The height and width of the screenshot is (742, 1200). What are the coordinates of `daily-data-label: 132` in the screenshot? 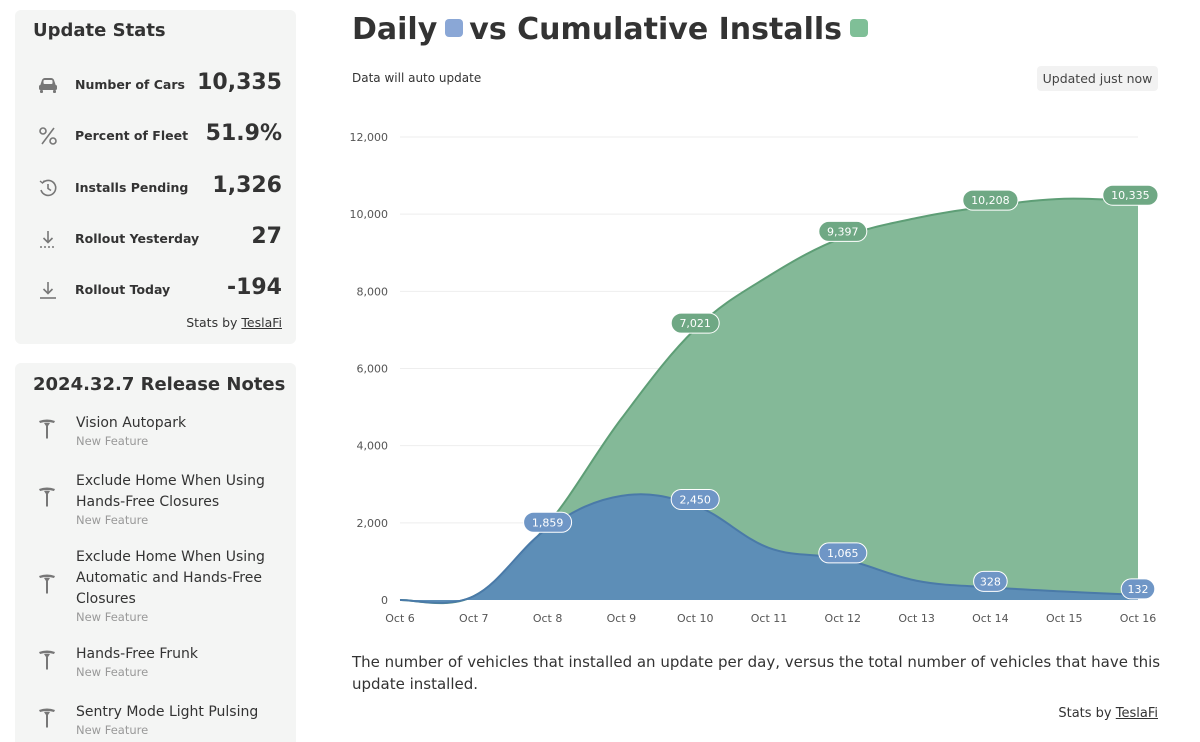 It's located at (1138, 589).